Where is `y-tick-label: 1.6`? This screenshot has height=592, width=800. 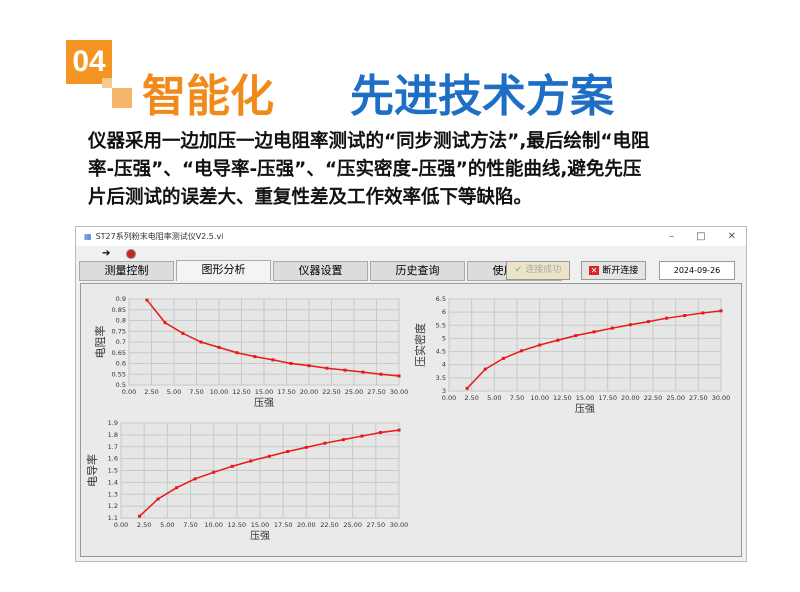
y-tick-label: 1.6 is located at coordinates (113, 459).